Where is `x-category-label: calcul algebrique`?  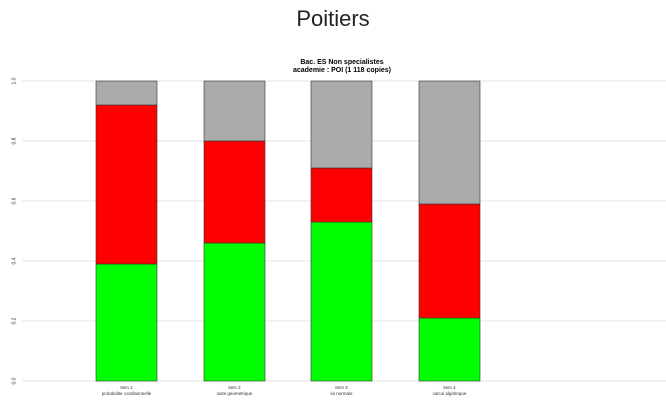
x-category-label: calcul algebrique is located at coordinates (450, 393).